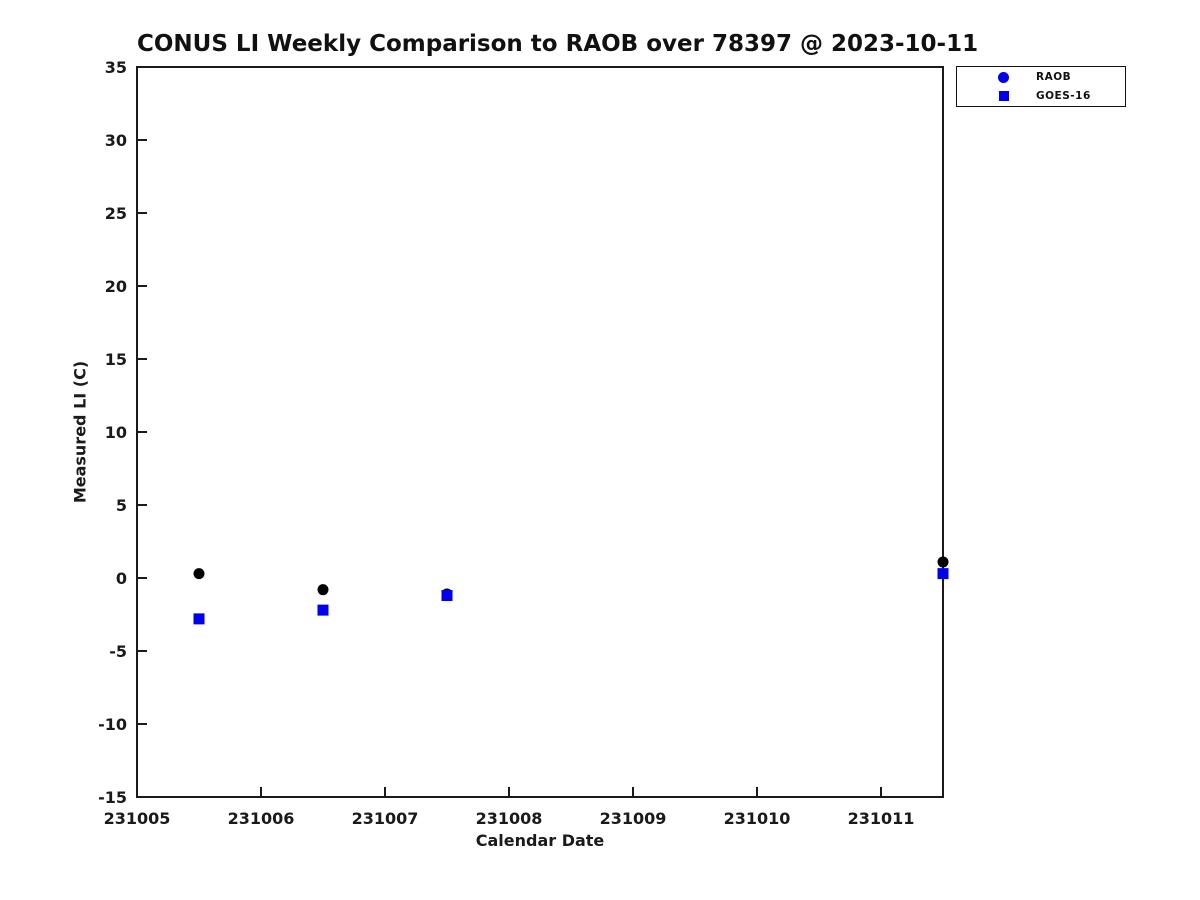 Image resolution: width=1200 pixels, height=900 pixels. I want to click on y-tick-label: 10, so click(116, 432).